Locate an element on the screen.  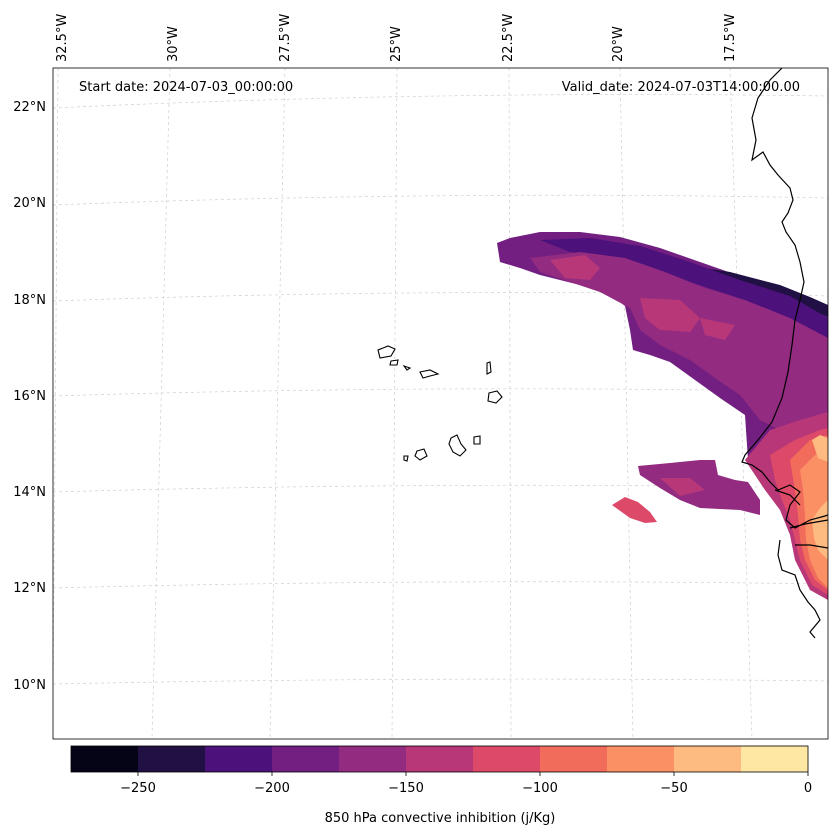
island-santiago is located at coordinates (457, 445).